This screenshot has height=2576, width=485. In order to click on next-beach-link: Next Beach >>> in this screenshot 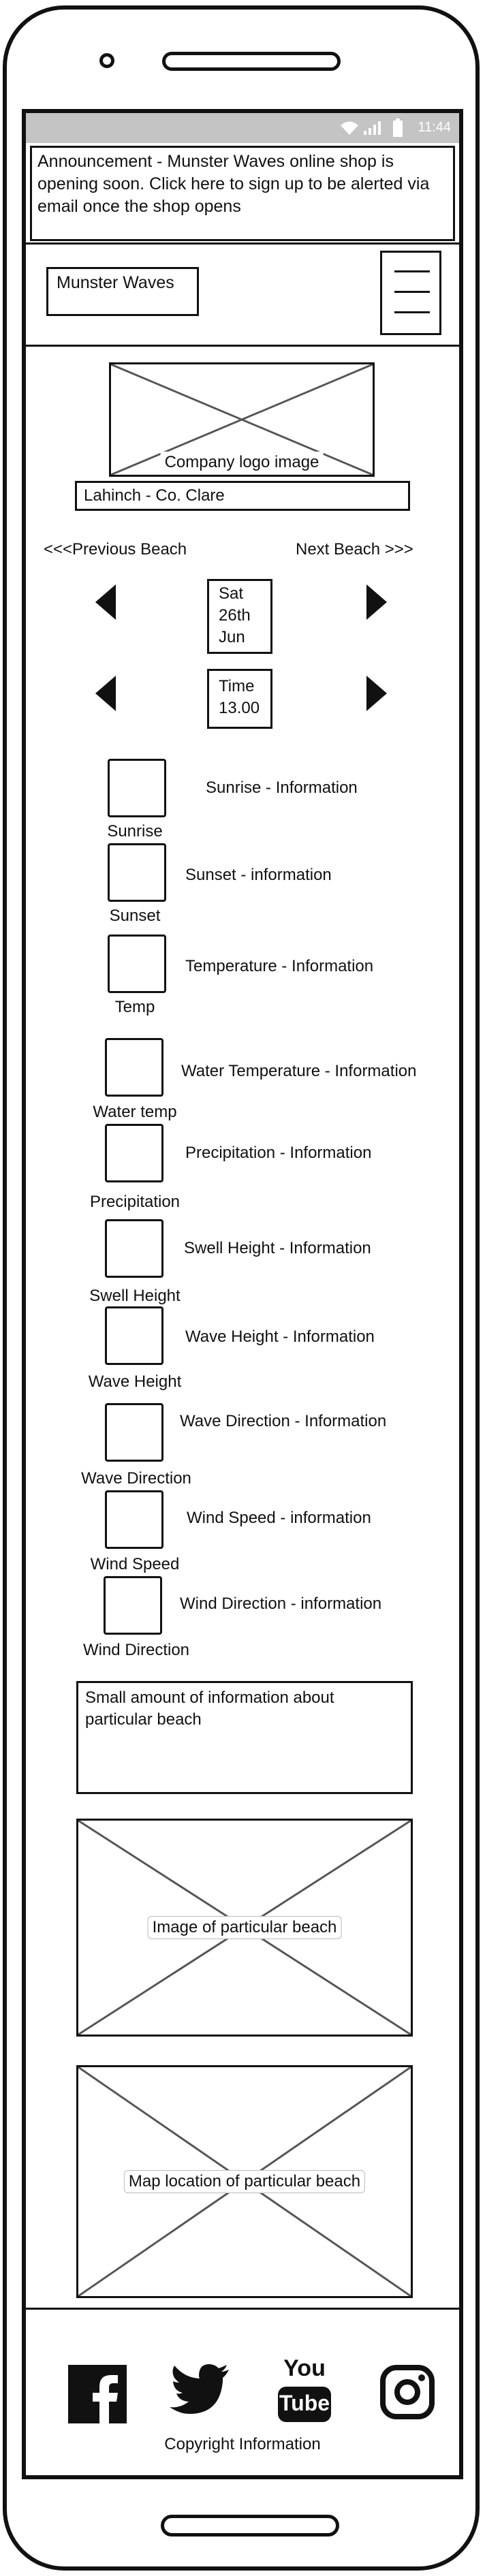, I will do `click(354, 549)`.